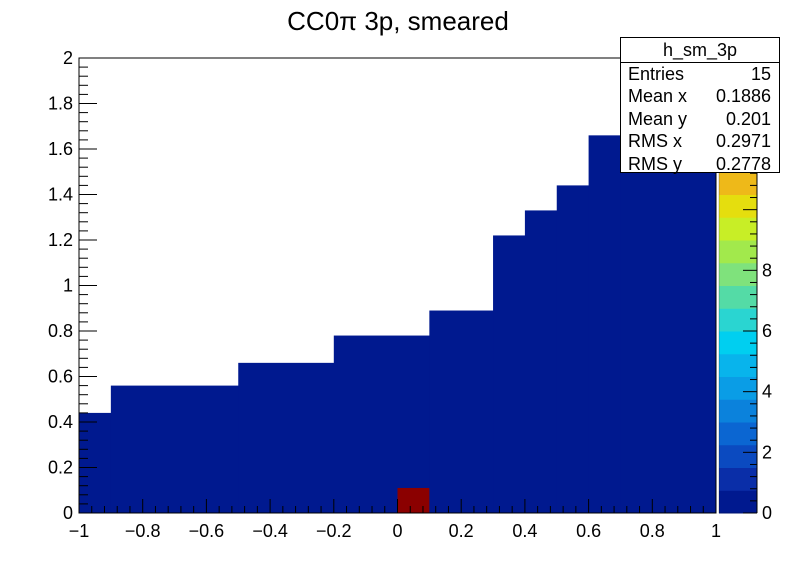 This screenshot has width=796, height=572. Describe the element at coordinates (700, 141) in the screenshot. I see `stats-row-rms-x: RMS x 0.2971` at that location.